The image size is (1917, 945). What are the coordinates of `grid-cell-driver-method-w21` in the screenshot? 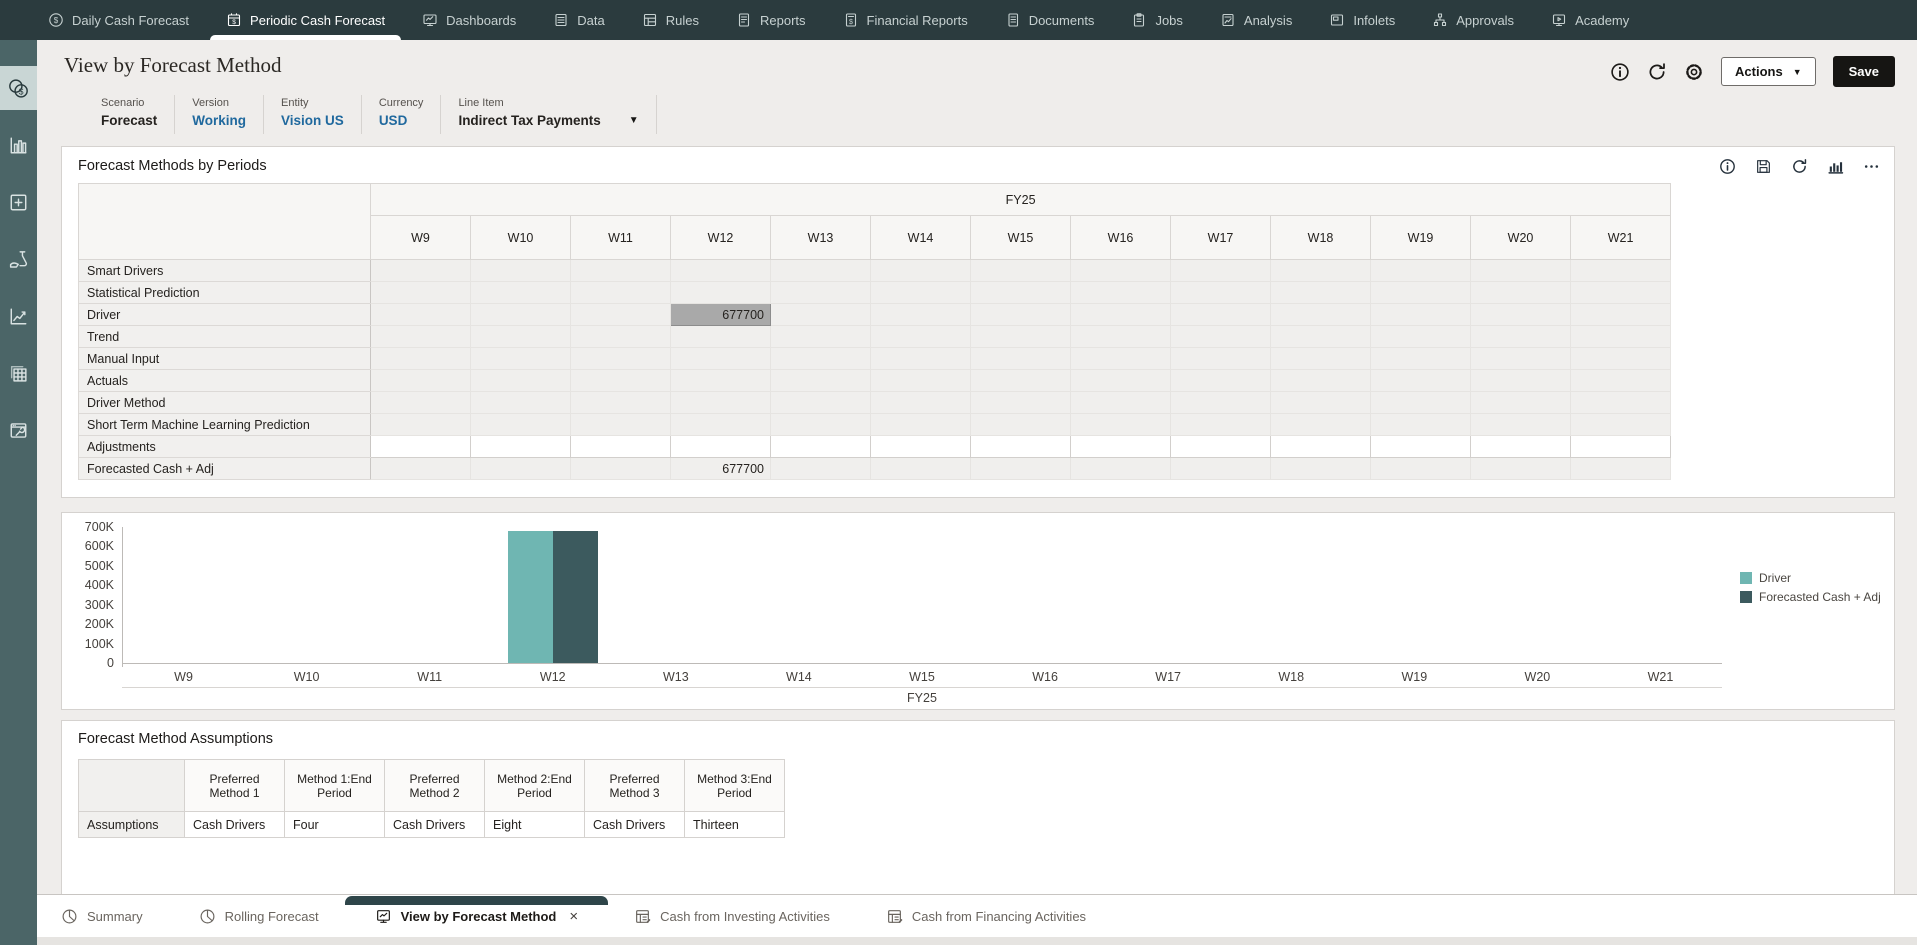 It's located at (1621, 402).